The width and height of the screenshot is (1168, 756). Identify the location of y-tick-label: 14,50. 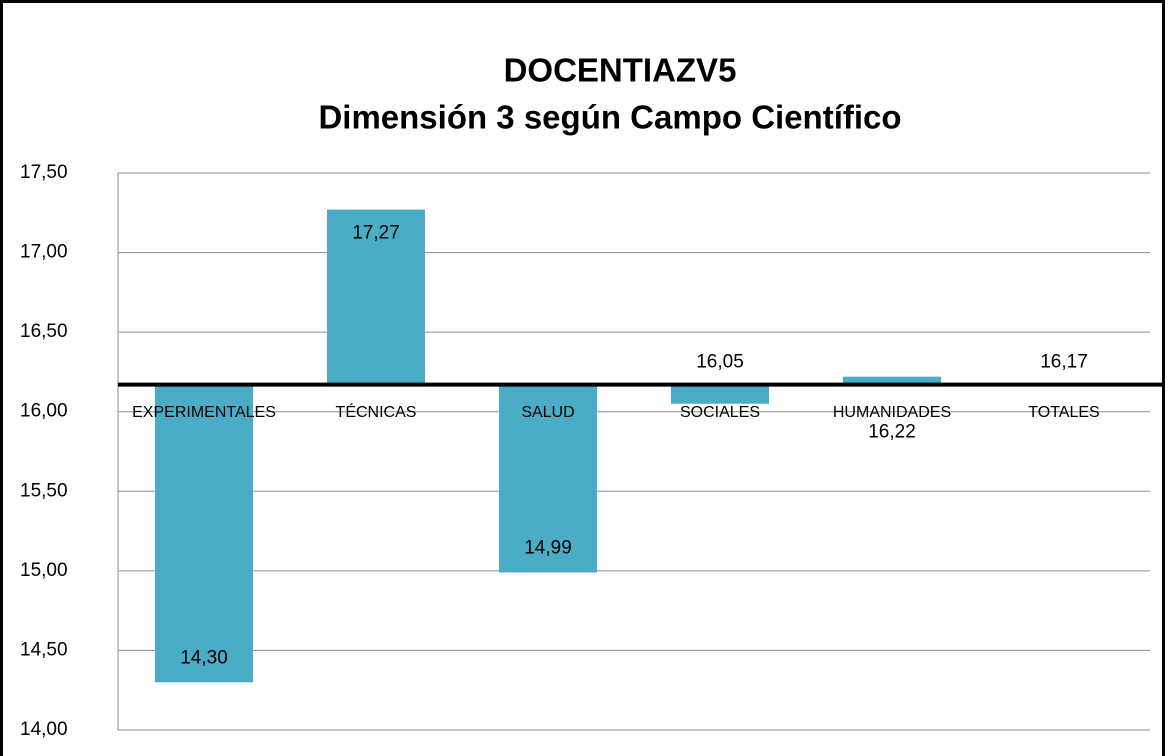
(44, 649).